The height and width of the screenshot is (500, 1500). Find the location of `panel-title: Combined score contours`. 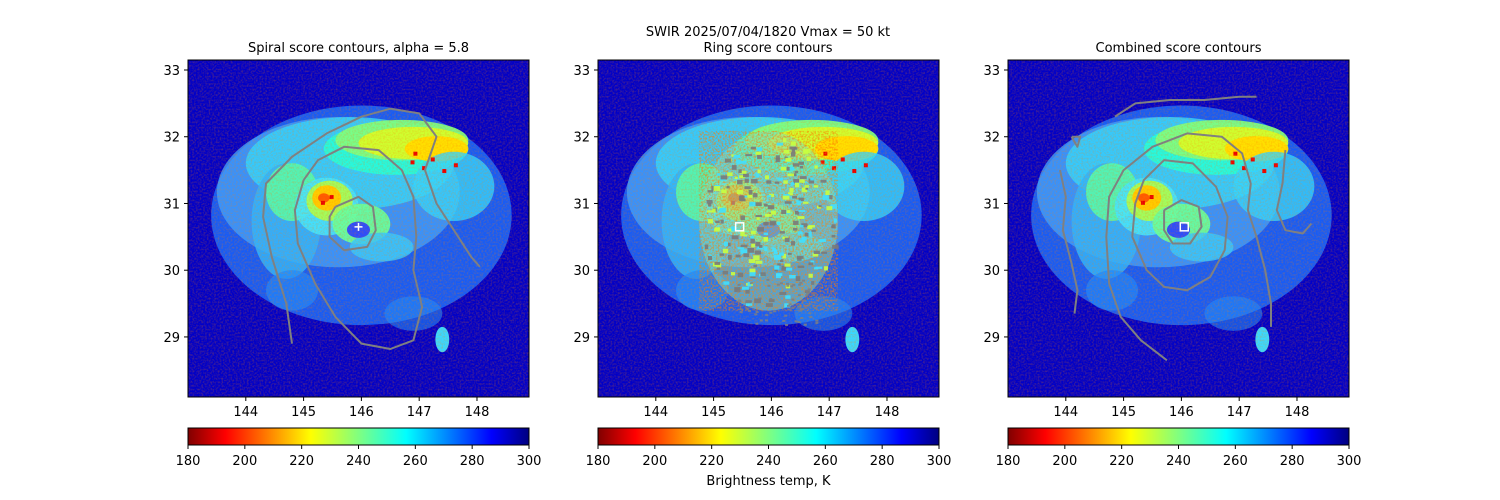

panel-title: Combined score contours is located at coordinates (1179, 48).